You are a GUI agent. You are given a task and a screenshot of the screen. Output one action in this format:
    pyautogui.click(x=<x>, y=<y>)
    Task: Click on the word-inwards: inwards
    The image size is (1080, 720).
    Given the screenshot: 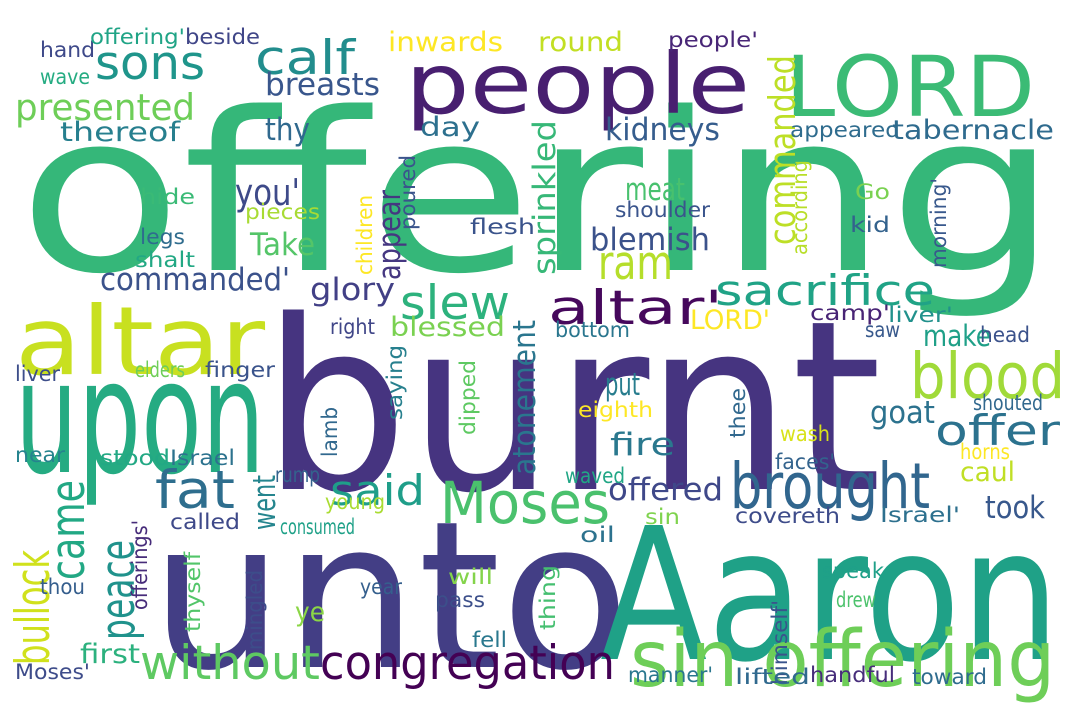 What is the action you would take?
    pyautogui.click(x=446, y=43)
    